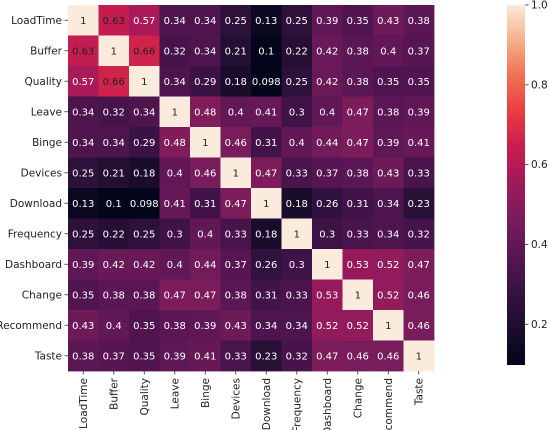 The width and height of the screenshot is (550, 430). Describe the element at coordinates (114, 21) in the screenshot. I see `cell-value-label: 0.63` at that location.